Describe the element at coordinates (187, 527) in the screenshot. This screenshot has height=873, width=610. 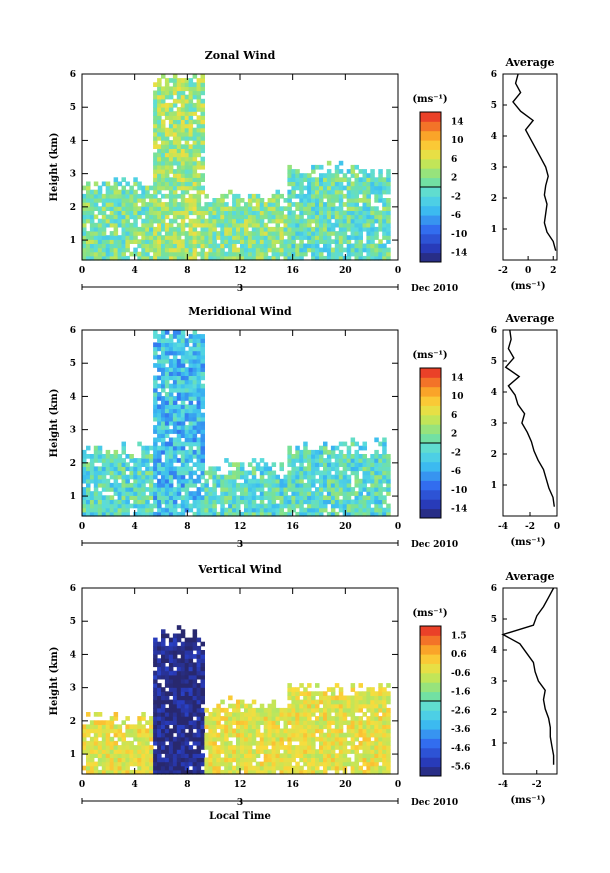
I see `x-tick-label: 8` at that location.